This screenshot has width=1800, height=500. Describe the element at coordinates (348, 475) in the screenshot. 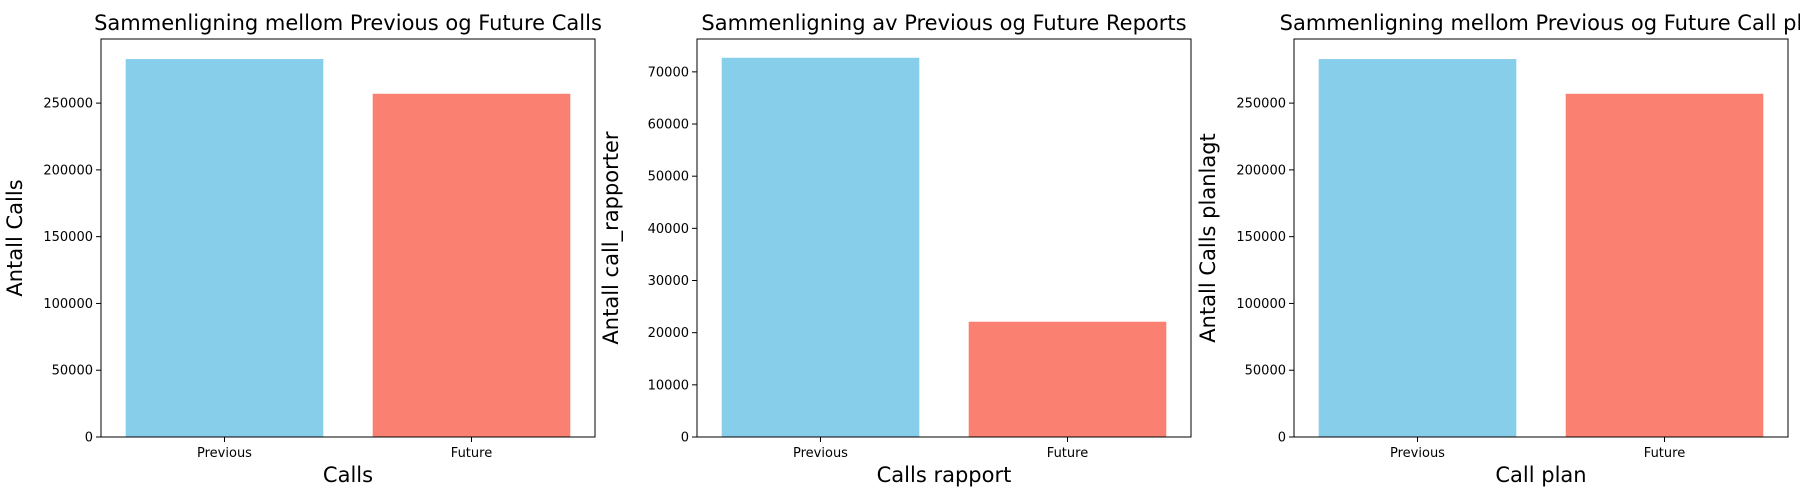

I see `x-axis-label: Calls` at that location.